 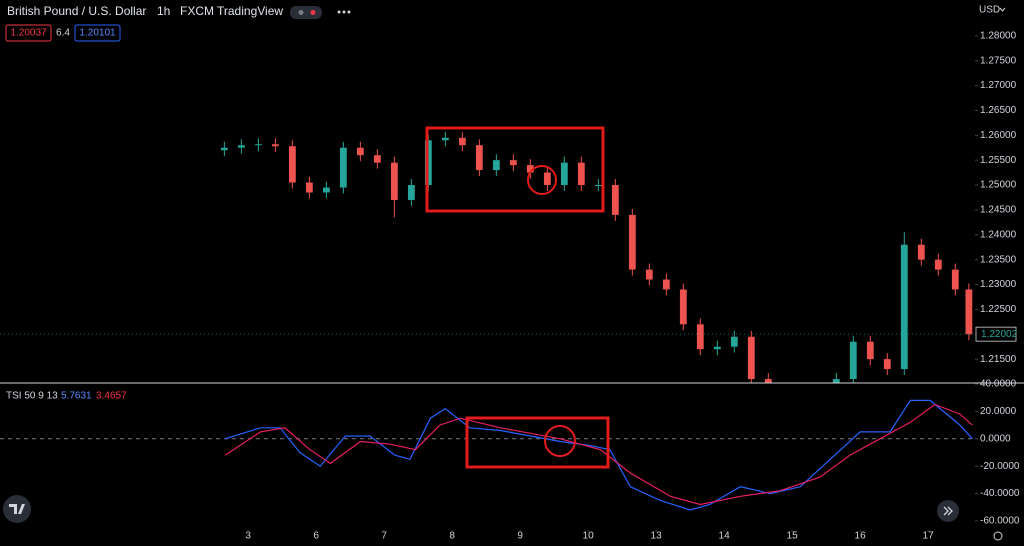 What do you see at coordinates (998, 359) in the screenshot?
I see `y-tick-label: 1.21500` at bounding box center [998, 359].